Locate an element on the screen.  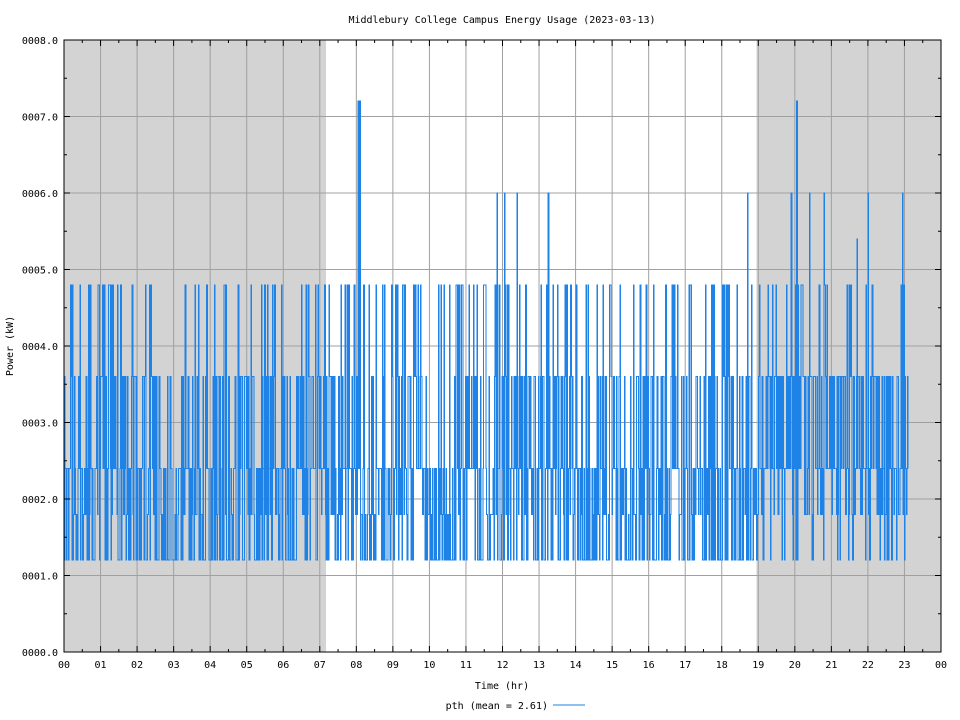
x-tick-label: 19 is located at coordinates (758, 665).